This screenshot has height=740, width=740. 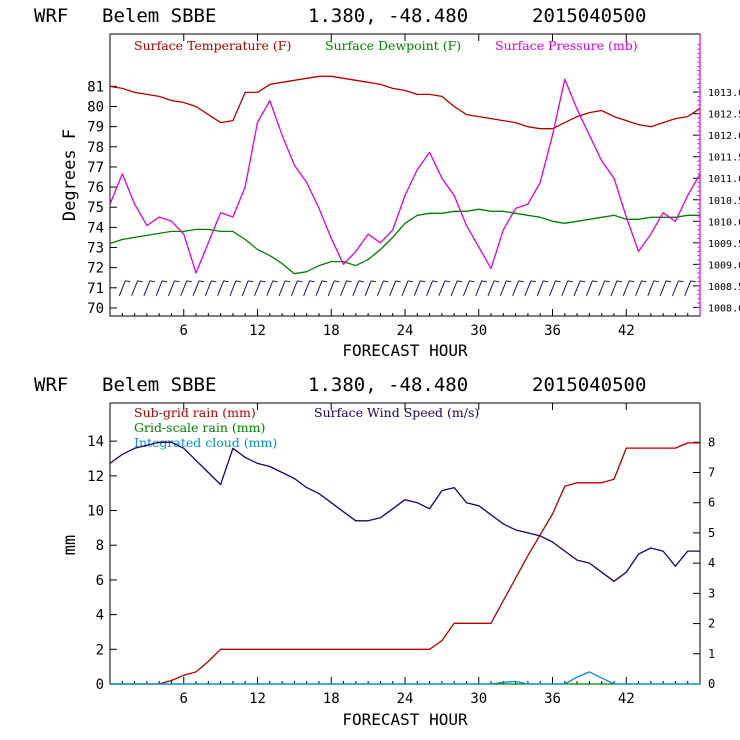 What do you see at coordinates (100, 546) in the screenshot?
I see `y-tick-label: 8` at bounding box center [100, 546].